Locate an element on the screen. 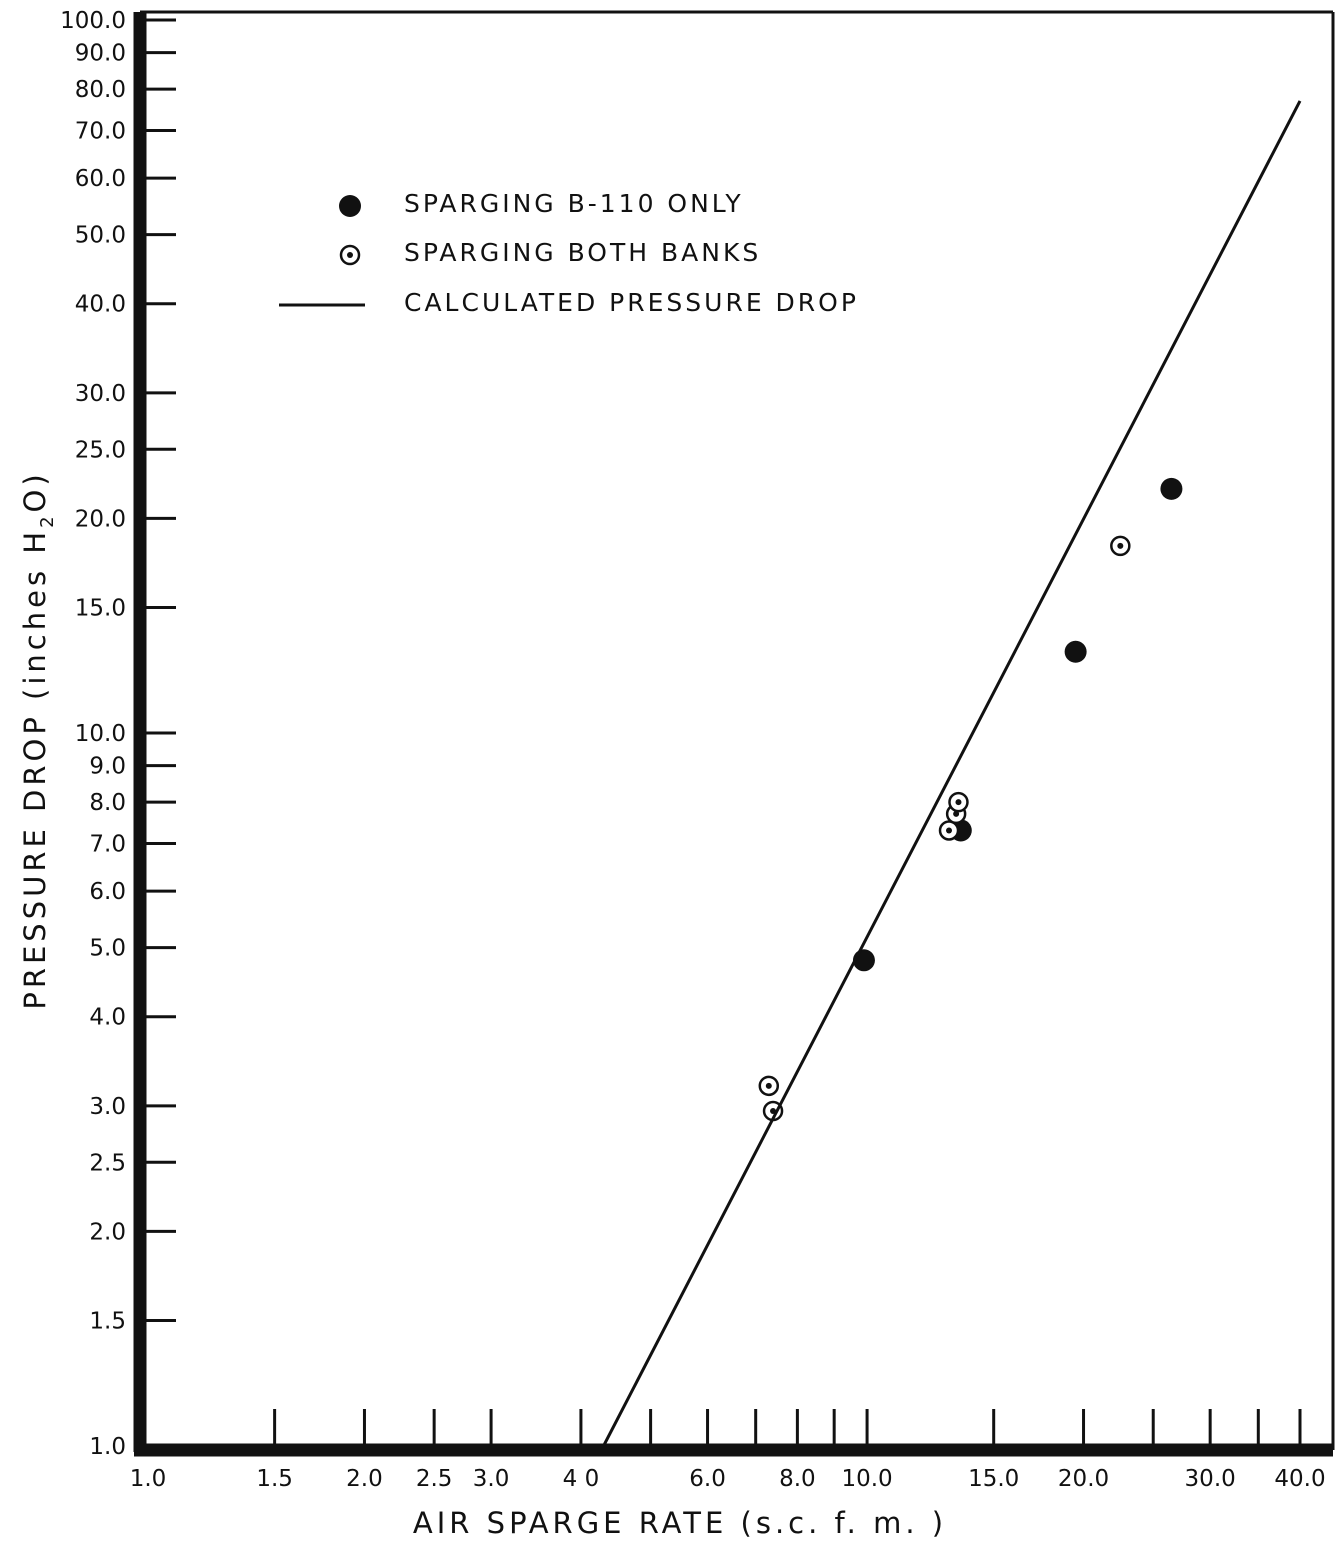 This screenshot has width=1344, height=1541. y-tick-label: 9.0 is located at coordinates (107, 767).